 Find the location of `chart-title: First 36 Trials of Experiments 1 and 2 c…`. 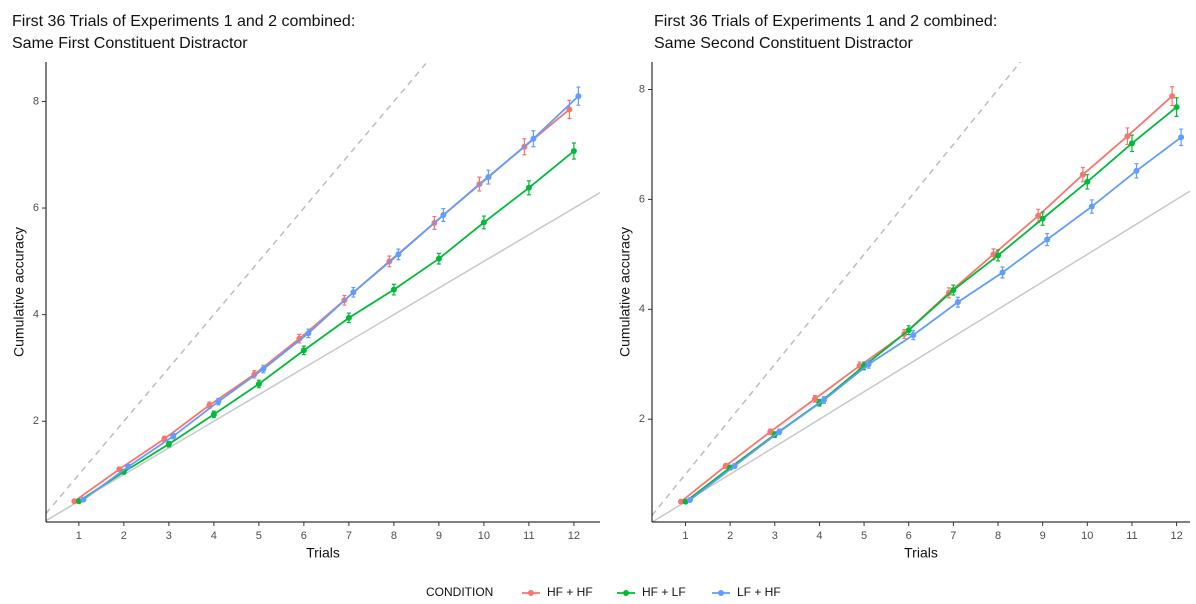

chart-title: First 36 Trials of Experiments 1 and 2 c… is located at coordinates (183, 21).